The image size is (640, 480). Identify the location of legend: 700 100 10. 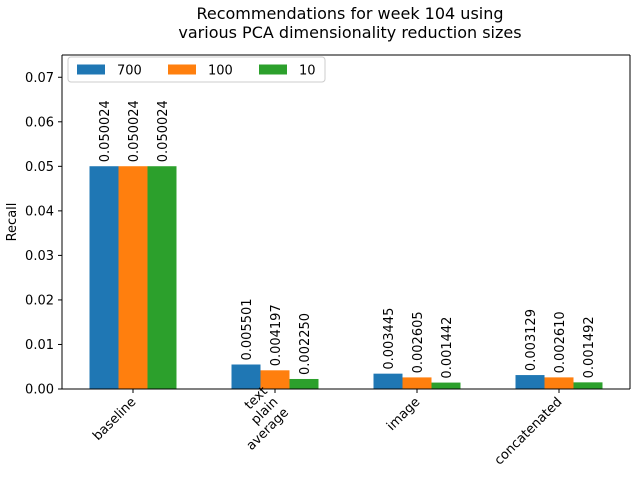
(196, 69).